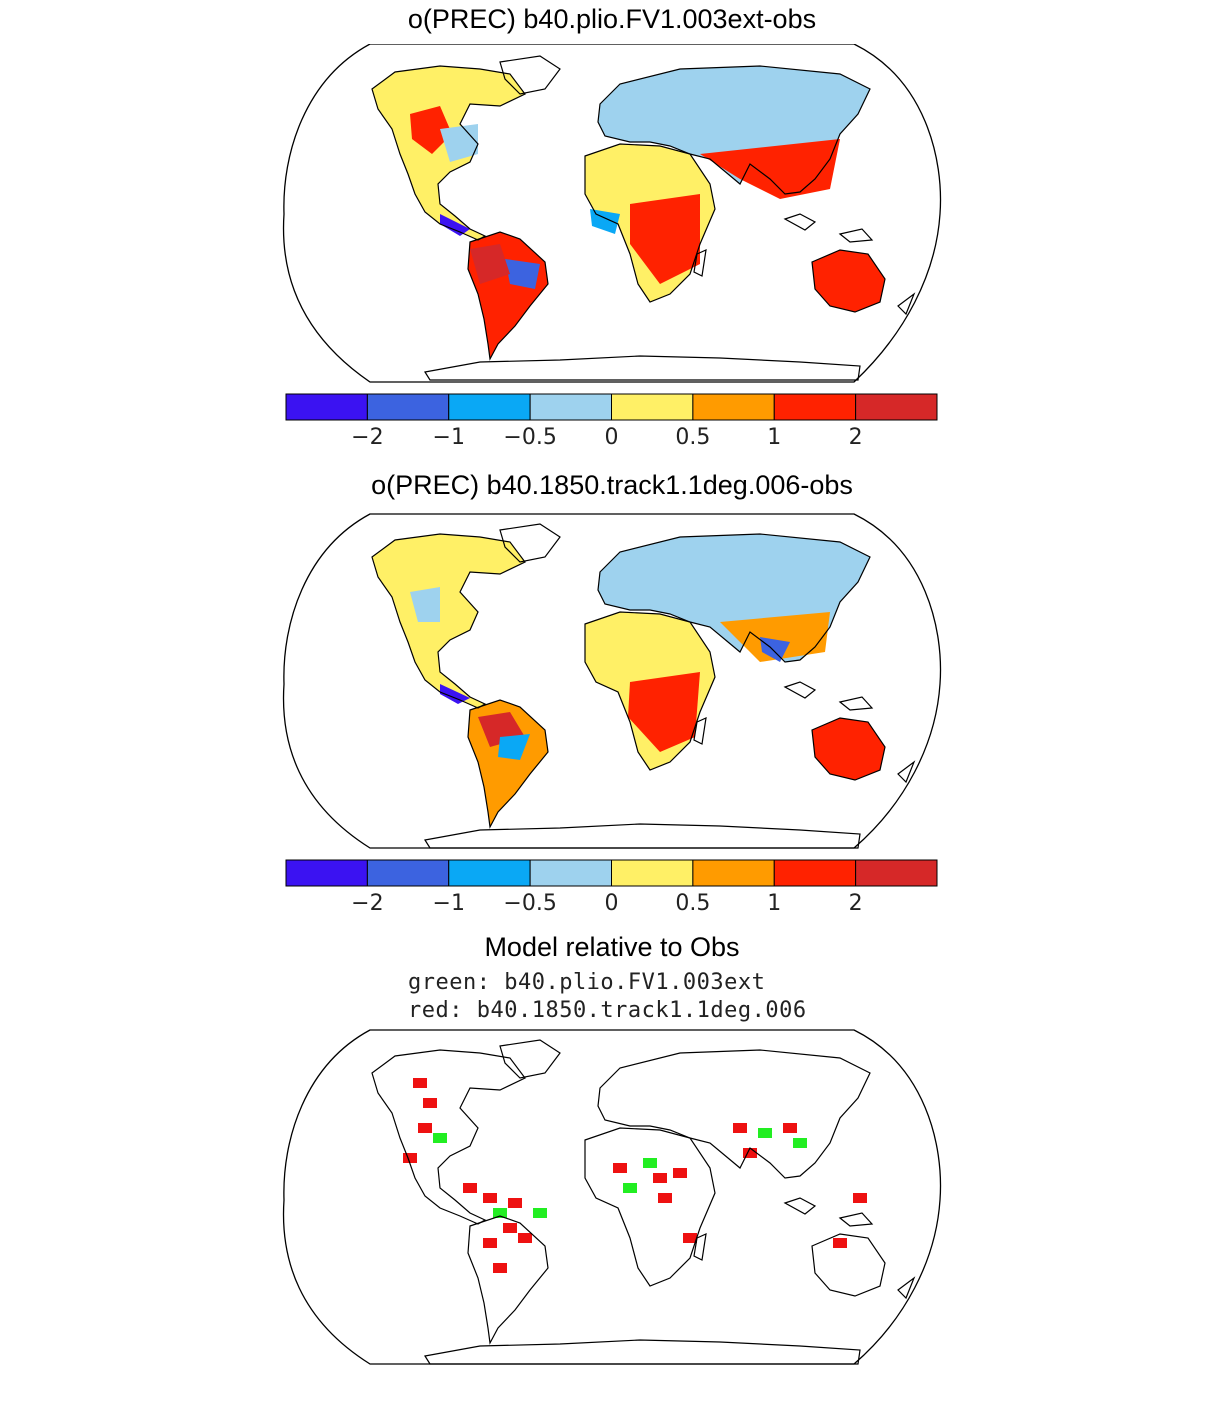  Describe the element at coordinates (611, 887) in the screenshot. I see `panel2-colorbar: −2 −1 −0.5 0 0.5 1 2` at that location.